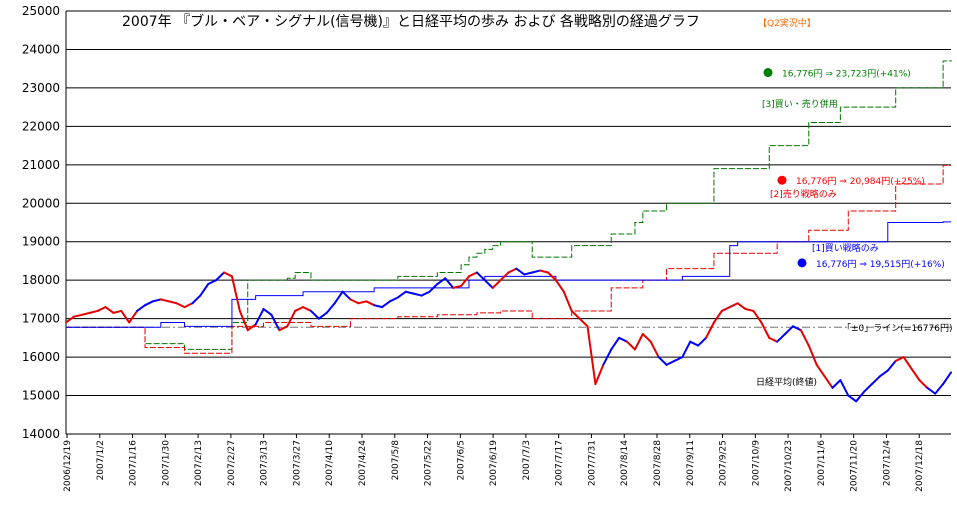 The width and height of the screenshot is (957, 512). I want to click on x-tick-label: 2007/4/24, so click(363, 463).